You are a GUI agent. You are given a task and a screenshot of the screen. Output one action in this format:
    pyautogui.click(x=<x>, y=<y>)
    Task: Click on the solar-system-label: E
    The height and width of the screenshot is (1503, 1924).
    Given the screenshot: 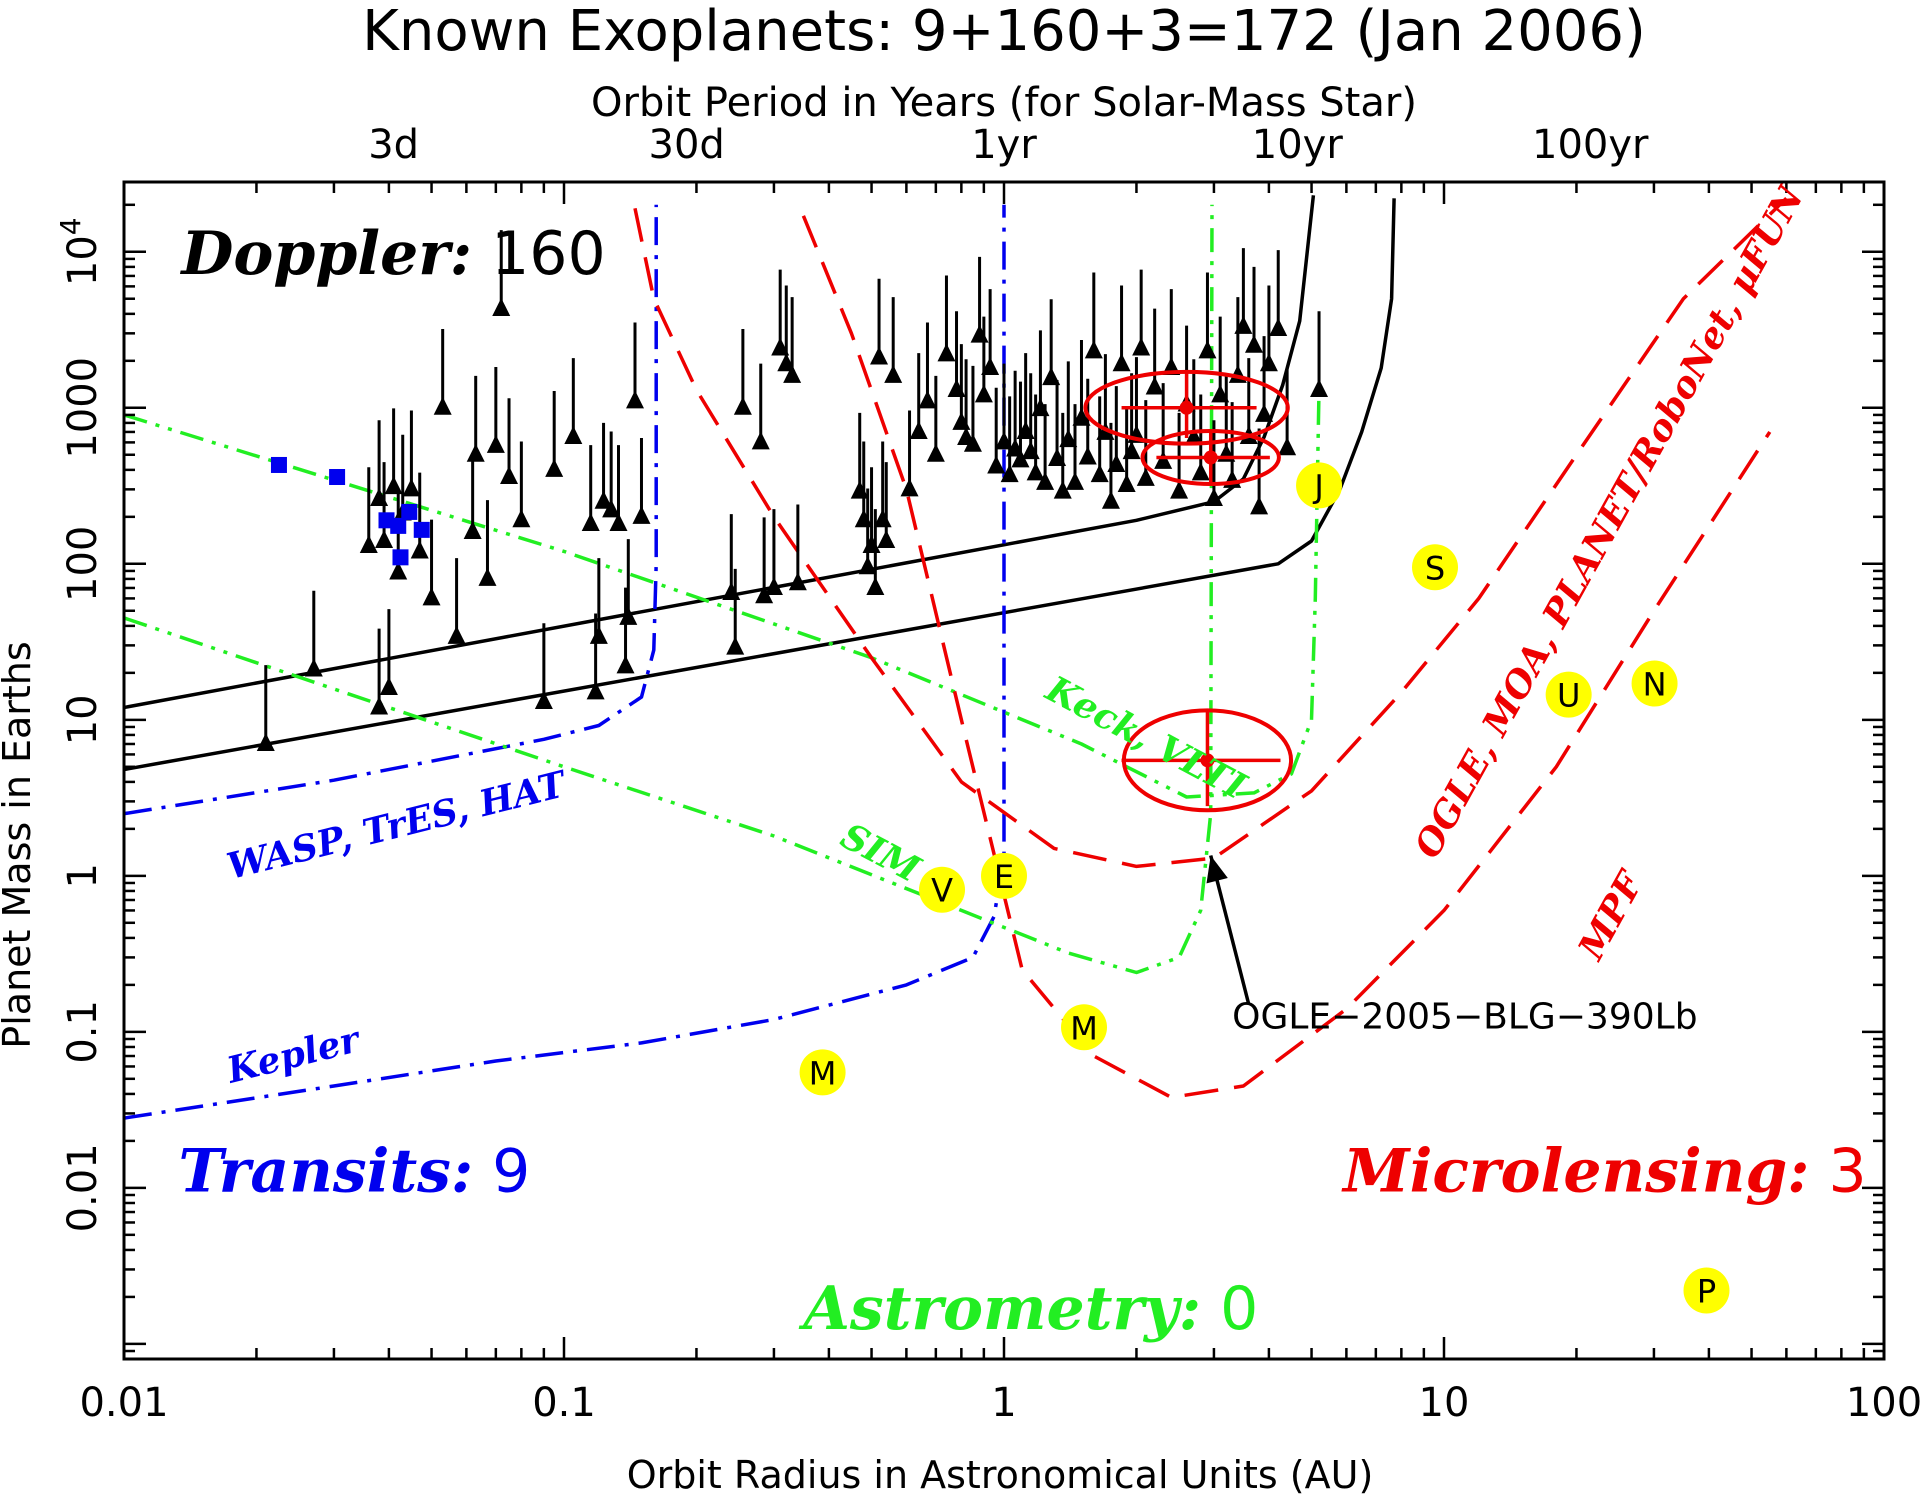 What is the action you would take?
    pyautogui.click(x=1004, y=877)
    